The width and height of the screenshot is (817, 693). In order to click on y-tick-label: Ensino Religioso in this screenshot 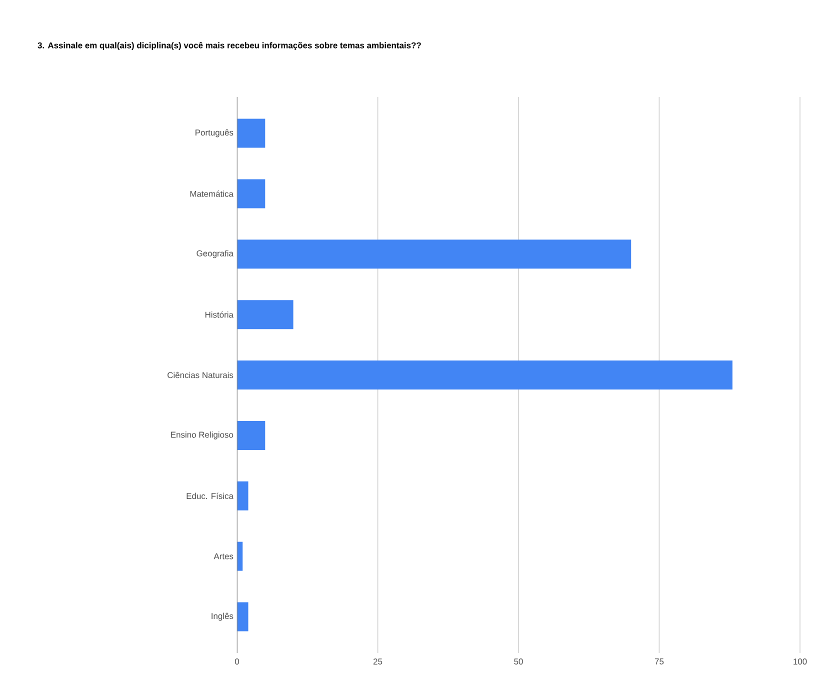, I will do `click(202, 435)`.